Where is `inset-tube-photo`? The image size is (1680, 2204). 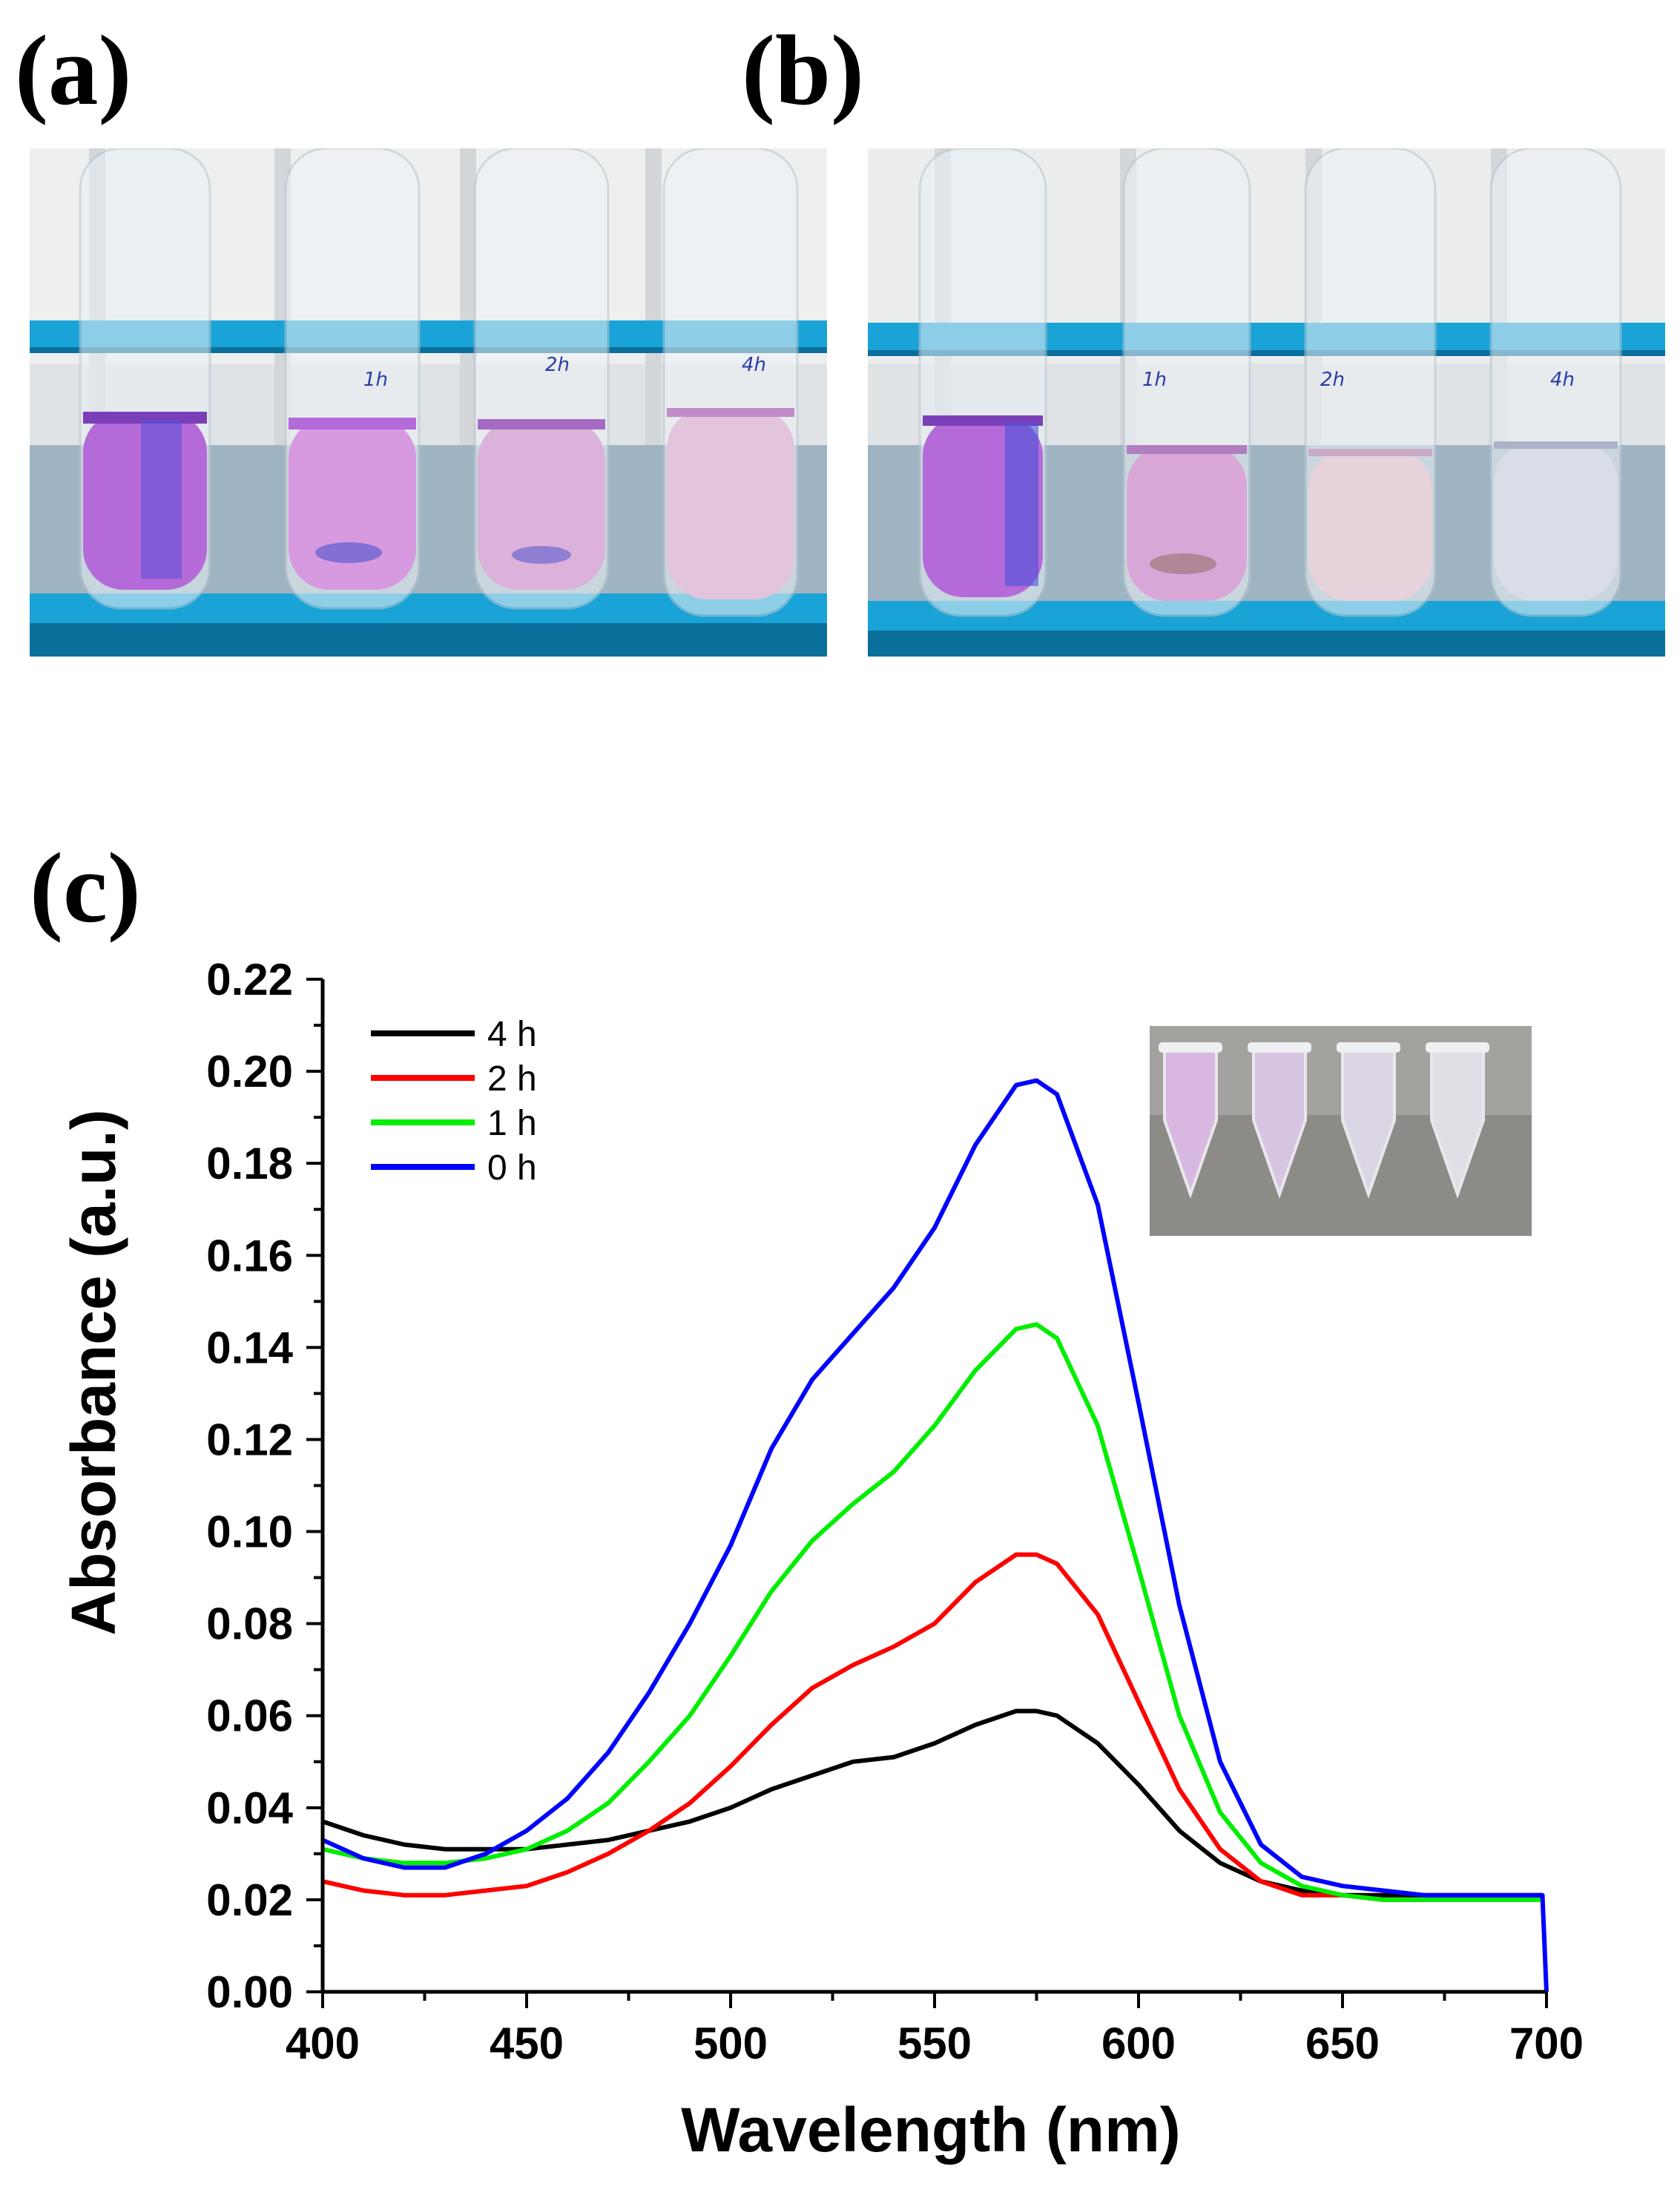 inset-tube-photo is located at coordinates (1341, 1131).